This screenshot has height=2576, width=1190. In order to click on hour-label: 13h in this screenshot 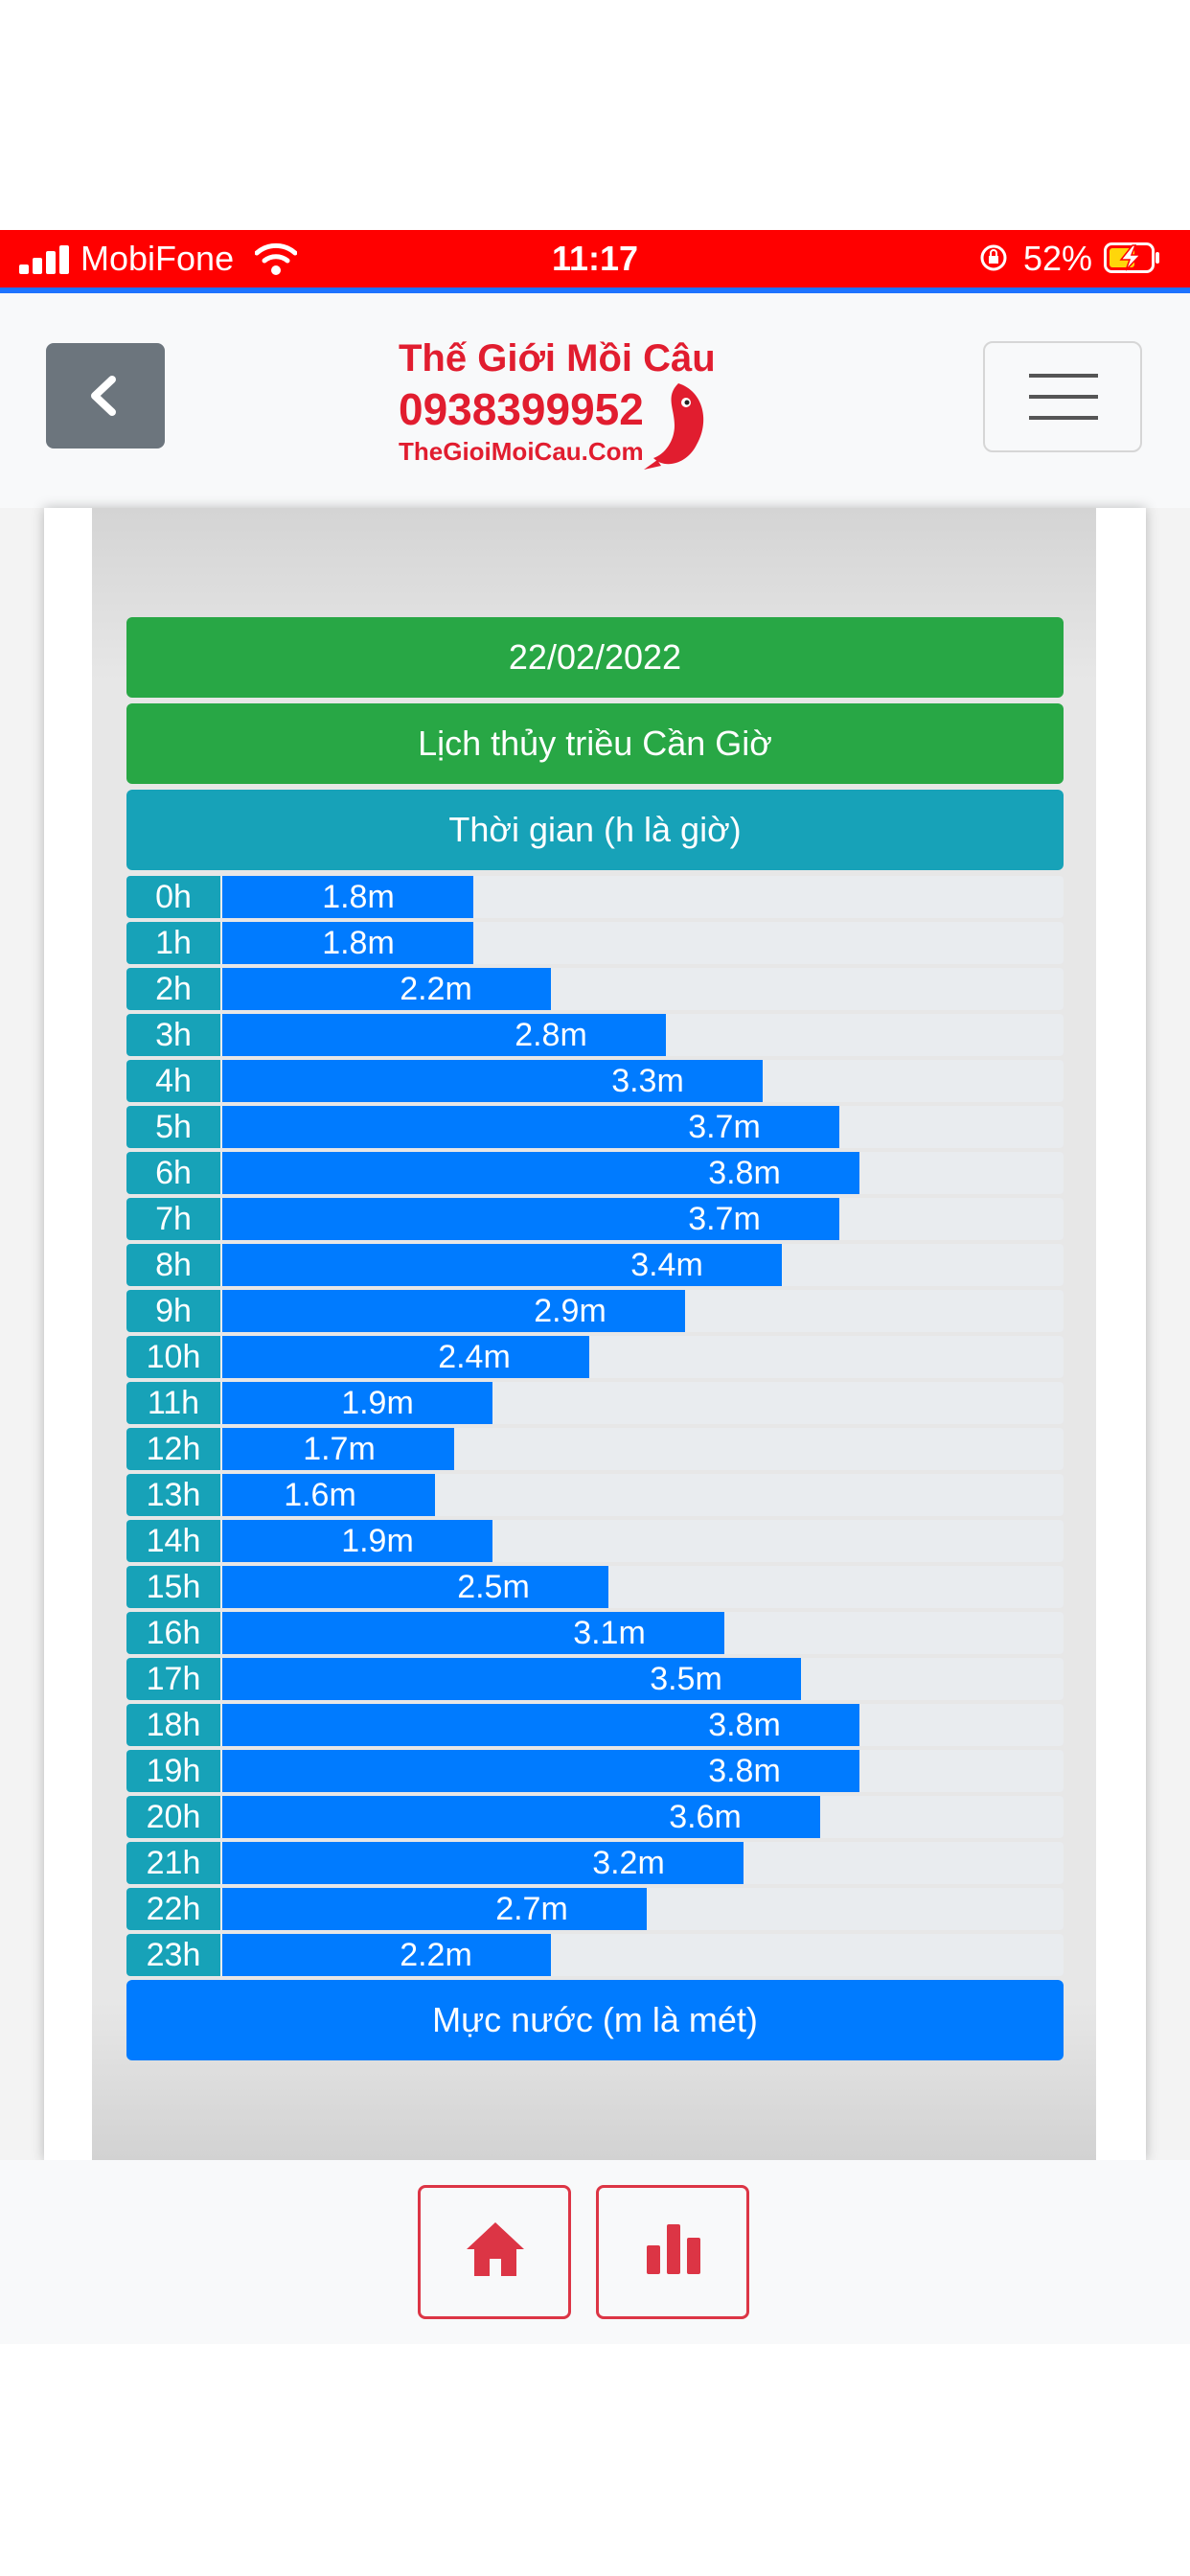, I will do `click(173, 1495)`.